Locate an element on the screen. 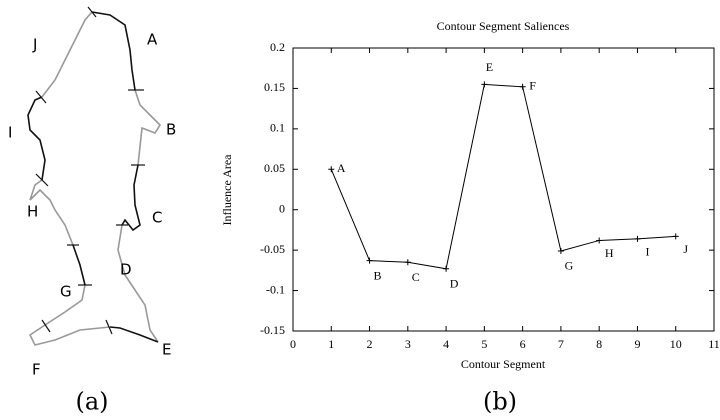 This screenshot has height=420, width=720. x-tick-label: 11 is located at coordinates (714, 344).